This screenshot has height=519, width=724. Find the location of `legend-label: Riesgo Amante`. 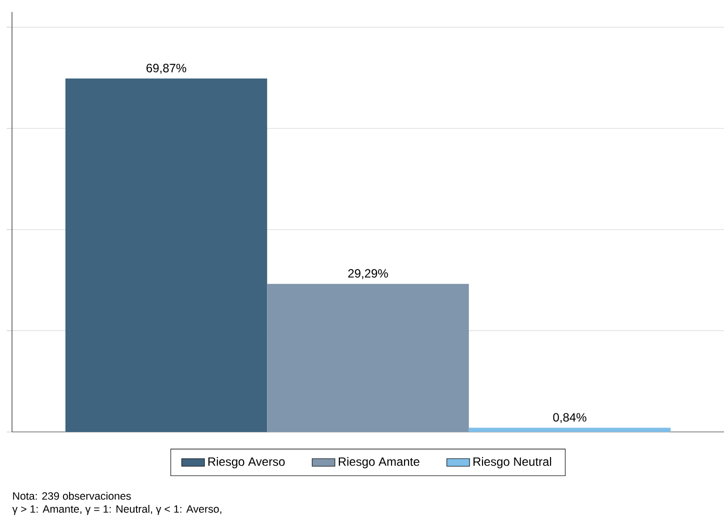

legend-label: Riesgo Amante is located at coordinates (379, 462).